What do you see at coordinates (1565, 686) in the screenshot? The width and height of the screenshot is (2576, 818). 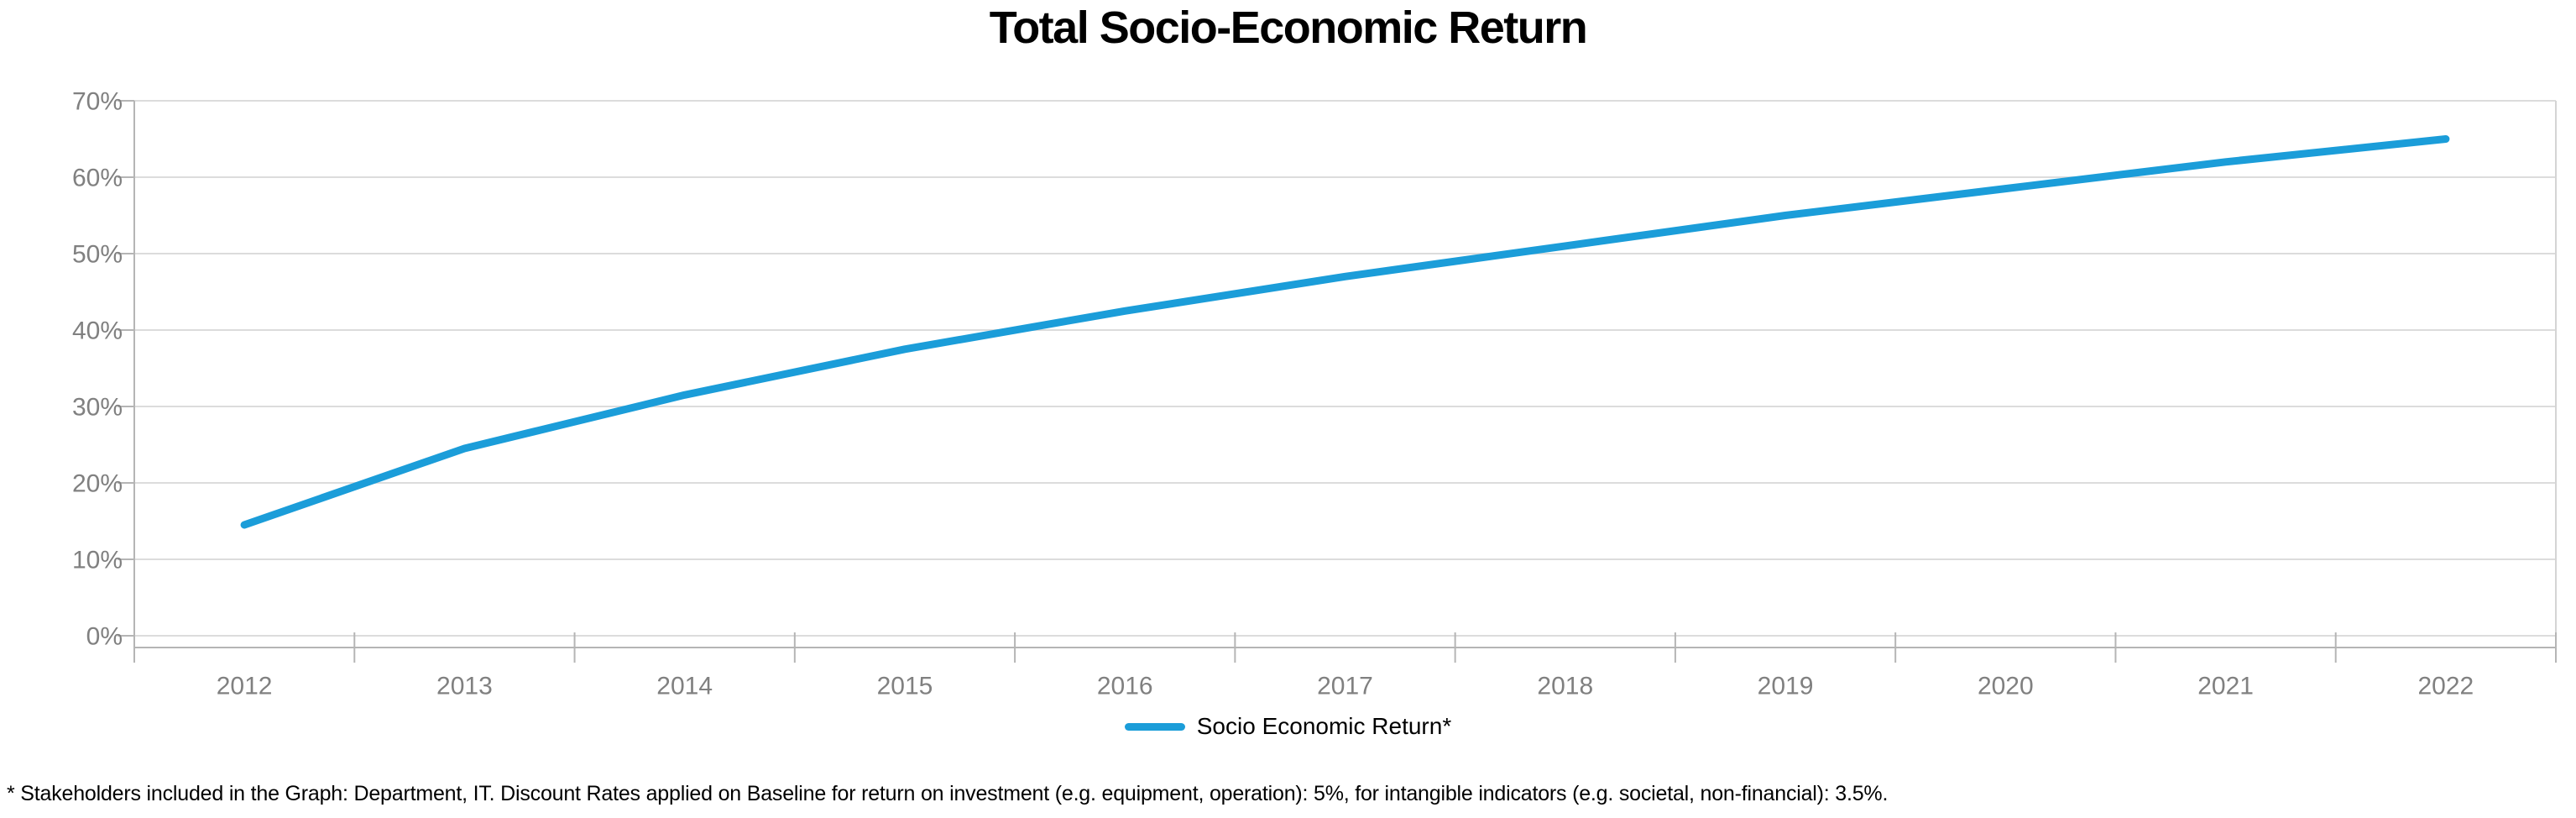 I see `x-axis-label: 2018` at bounding box center [1565, 686].